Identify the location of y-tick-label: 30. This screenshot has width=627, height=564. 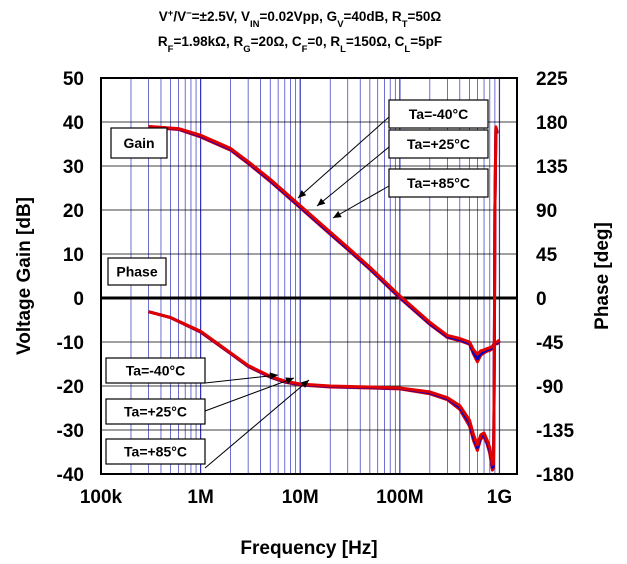
(73, 167).